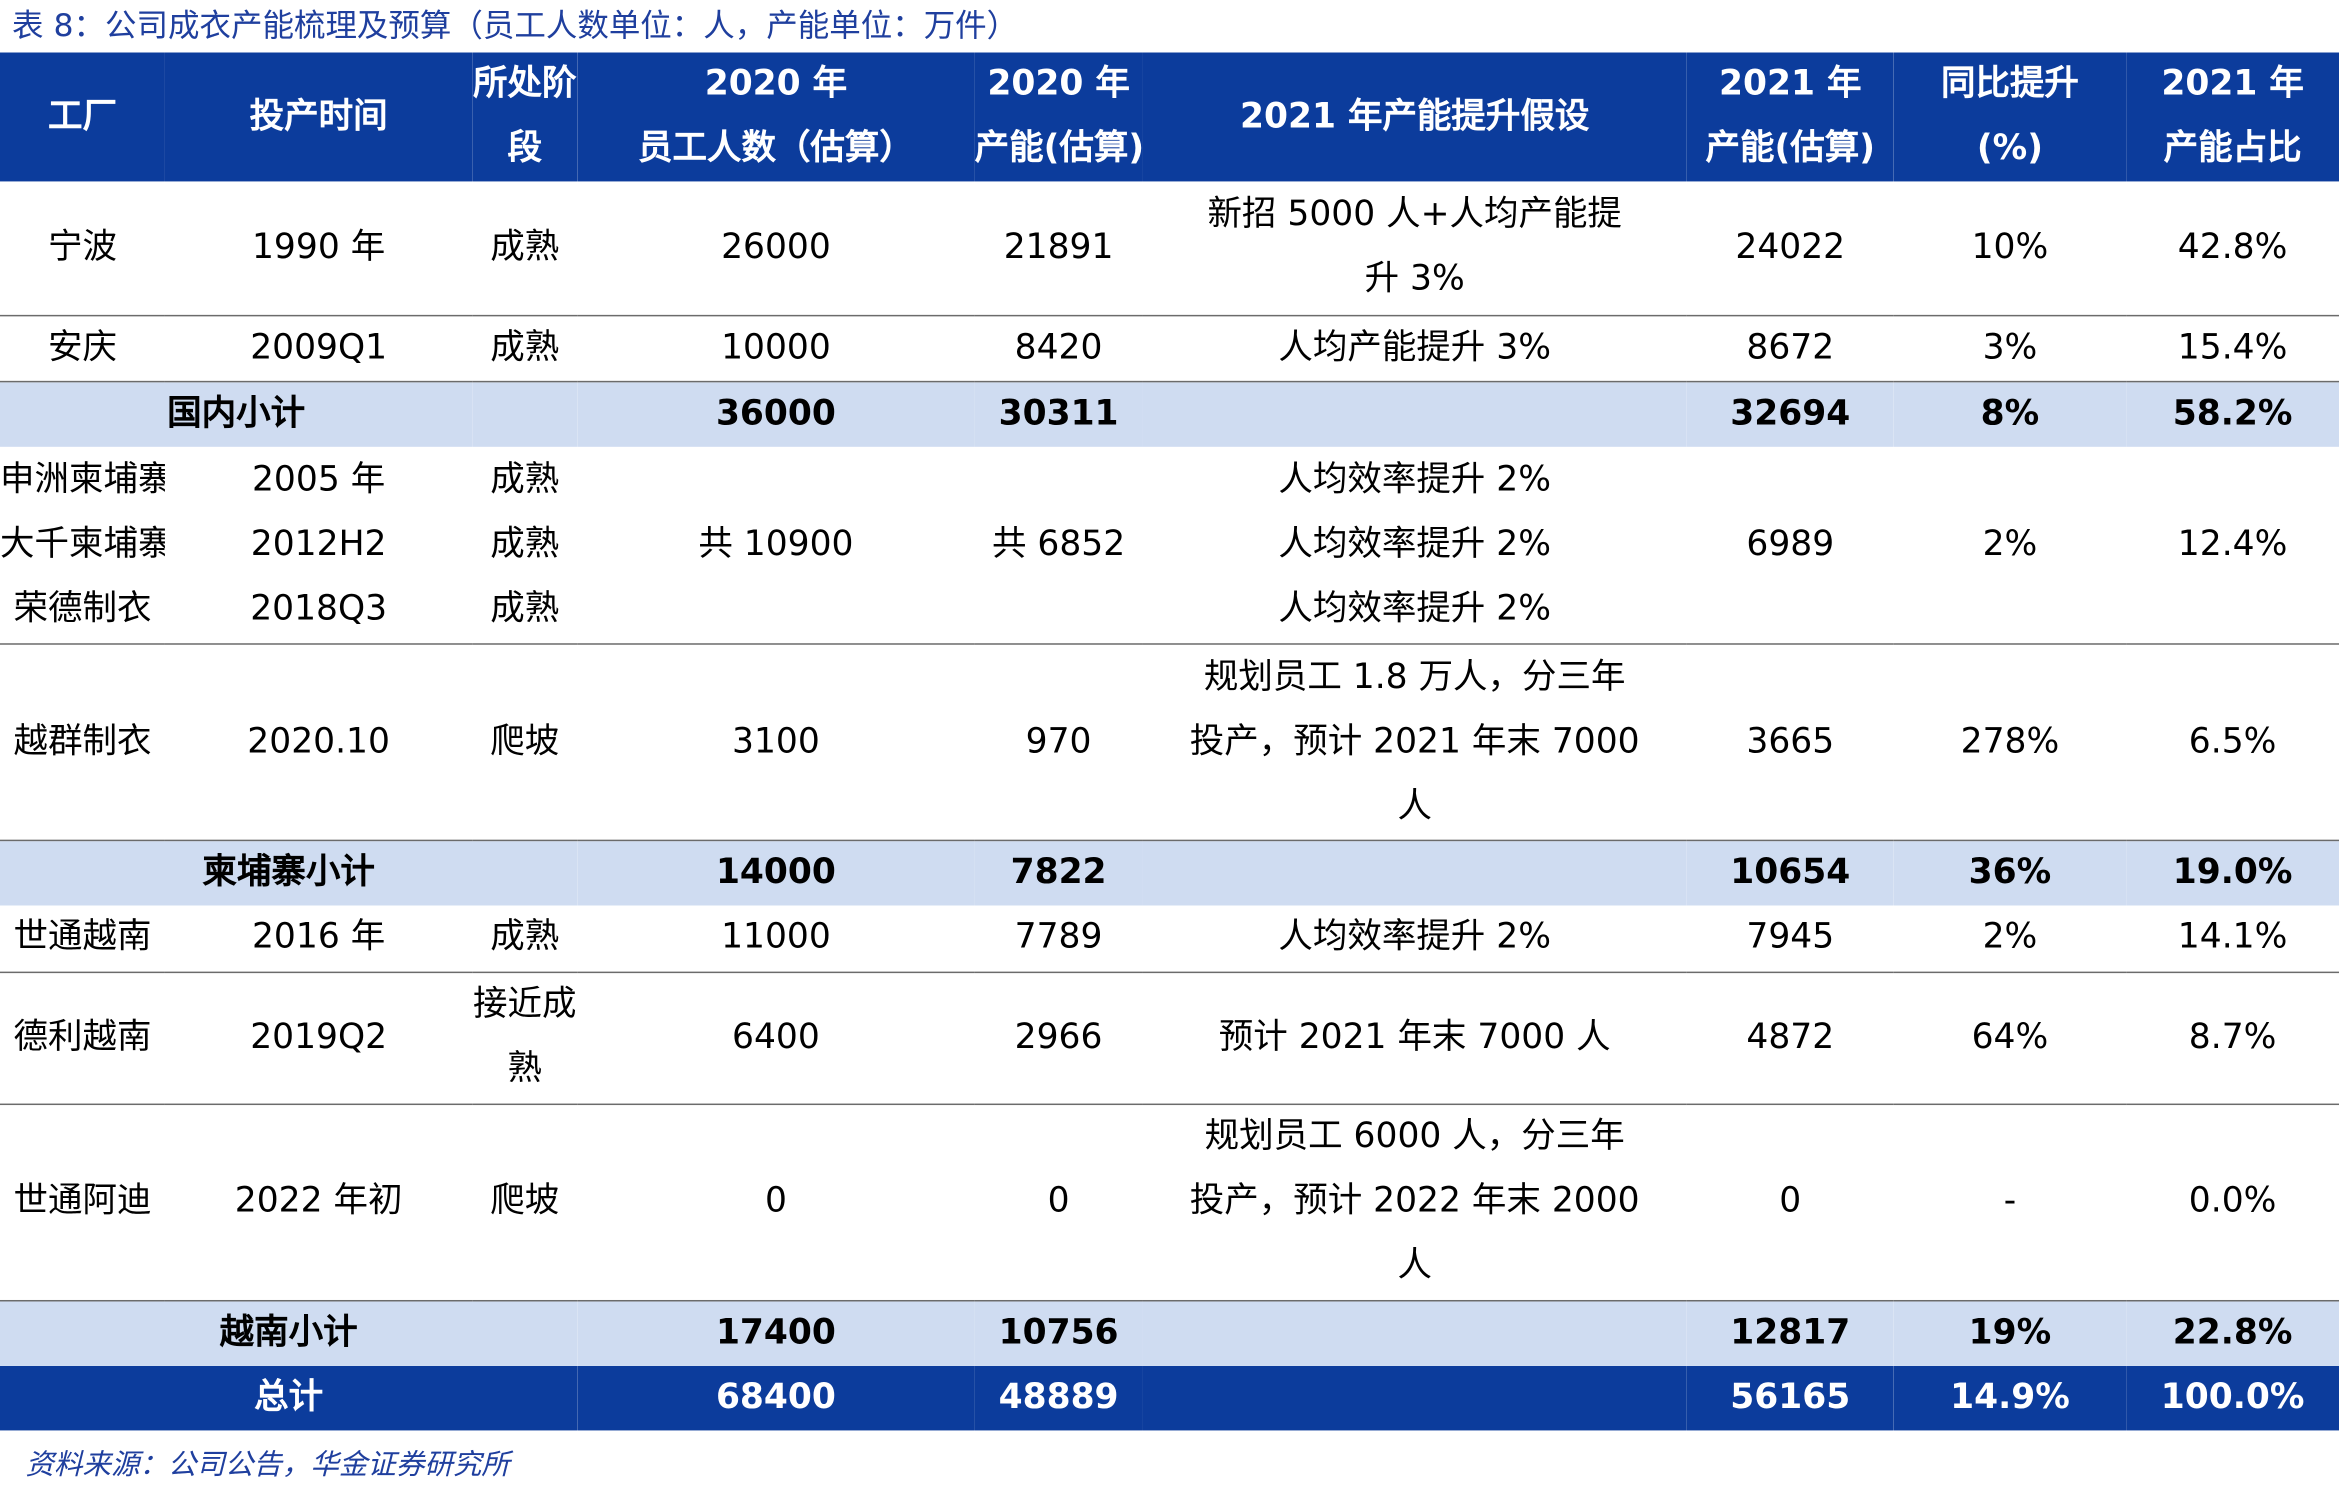  I want to click on table-number: 表 8：, so click(58, 25).